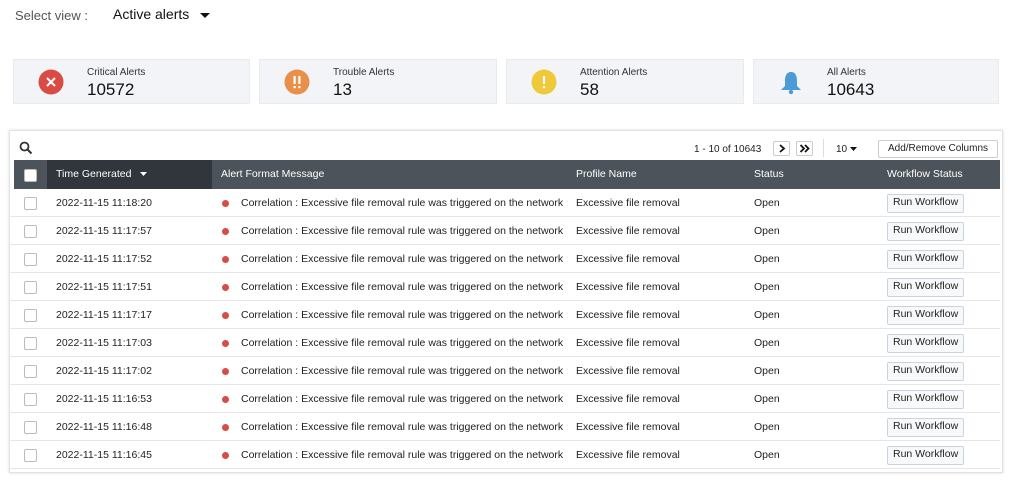 The height and width of the screenshot is (483, 1012). I want to click on column-header: Workflow Status, so click(925, 174).